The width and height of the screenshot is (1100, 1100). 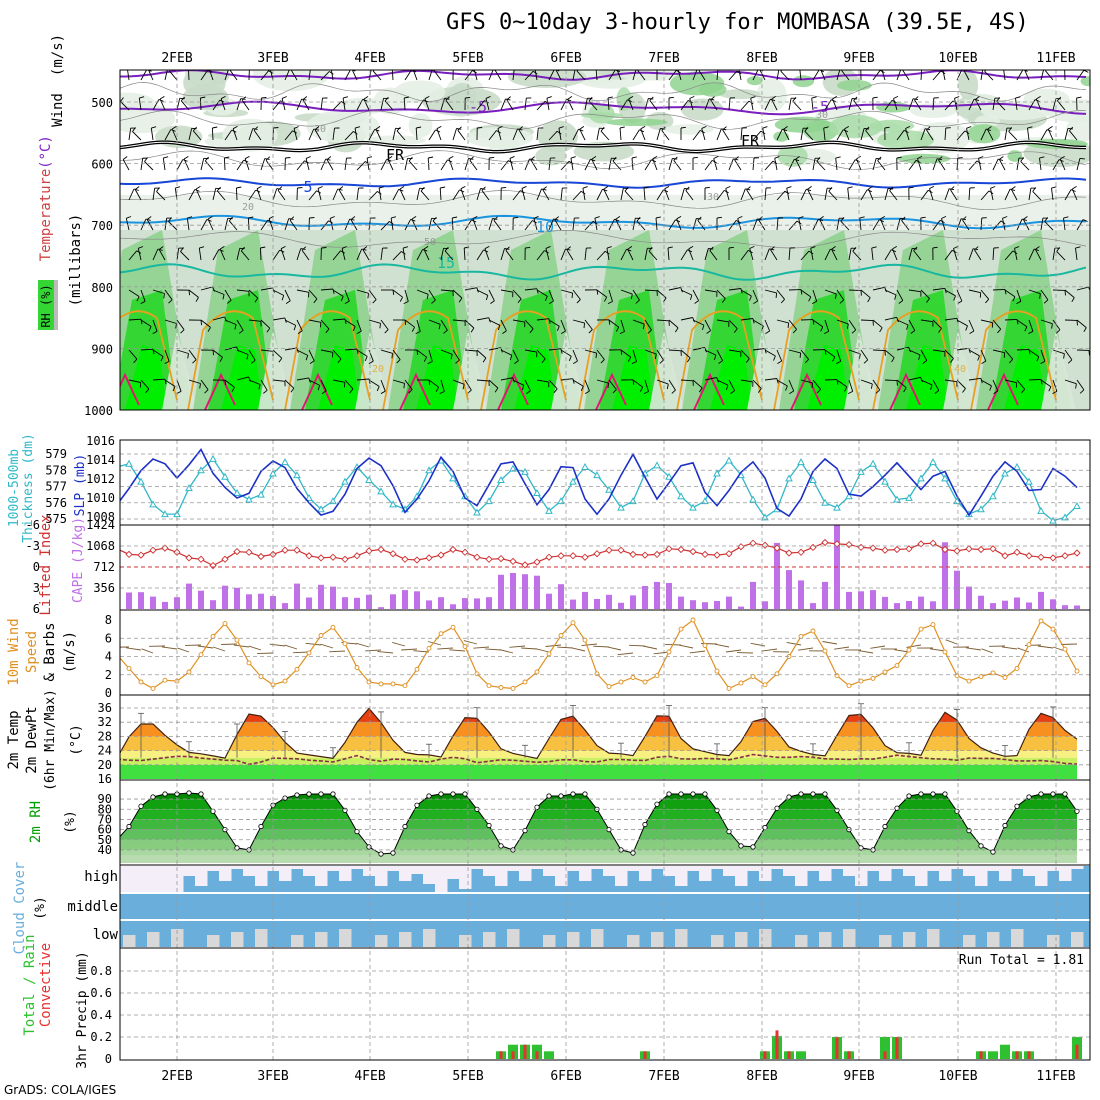 What do you see at coordinates (957, 1076) in the screenshot?
I see `date-label-bottom: 10FEB` at bounding box center [957, 1076].